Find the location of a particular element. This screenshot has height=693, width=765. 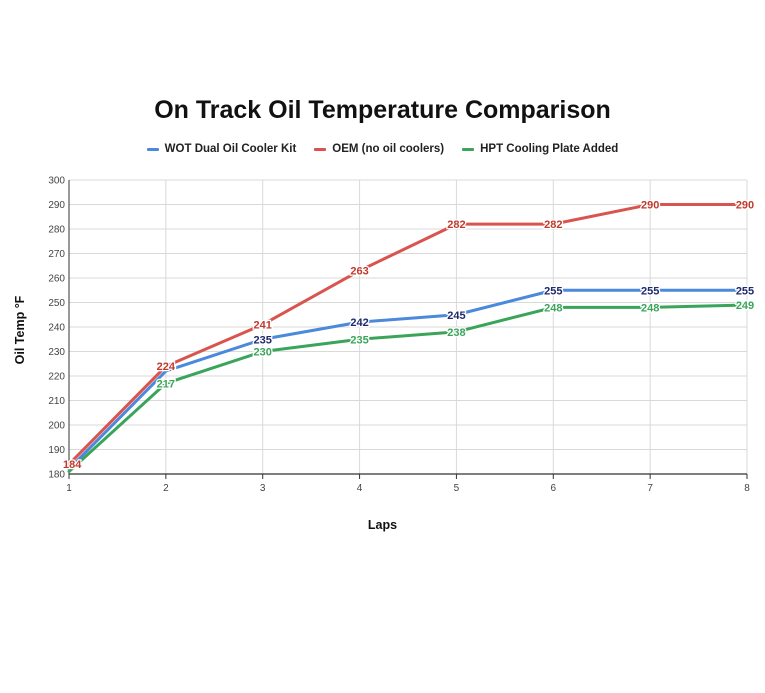

y-tick-label: 240 is located at coordinates (56, 328).